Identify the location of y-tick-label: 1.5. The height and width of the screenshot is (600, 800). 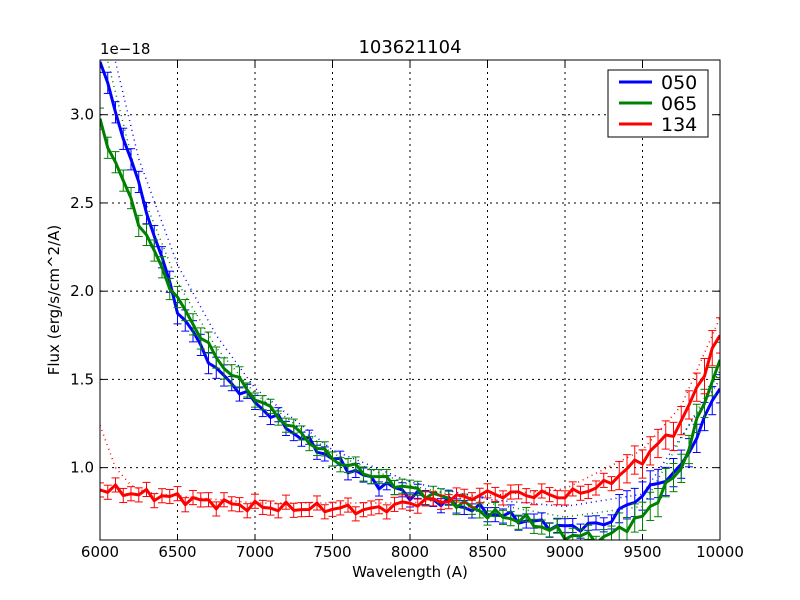
(82, 379).